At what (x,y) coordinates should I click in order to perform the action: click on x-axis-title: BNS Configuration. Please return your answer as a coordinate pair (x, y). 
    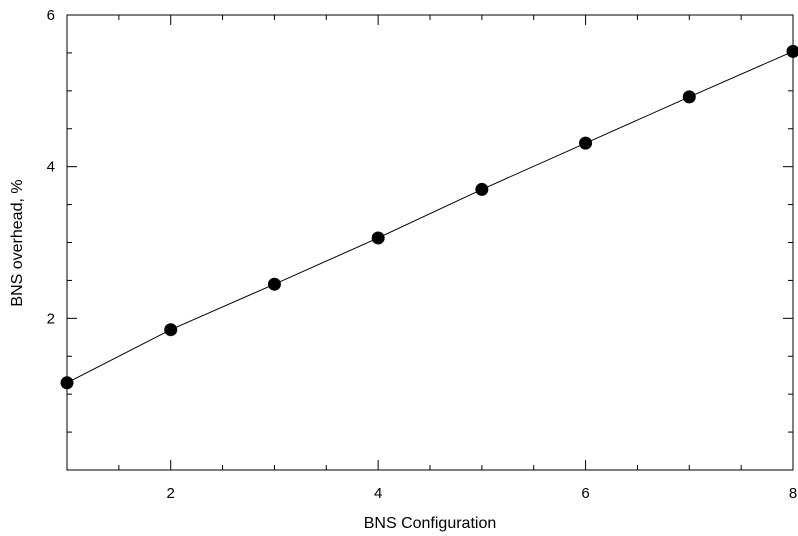
    Looking at the image, I should click on (430, 523).